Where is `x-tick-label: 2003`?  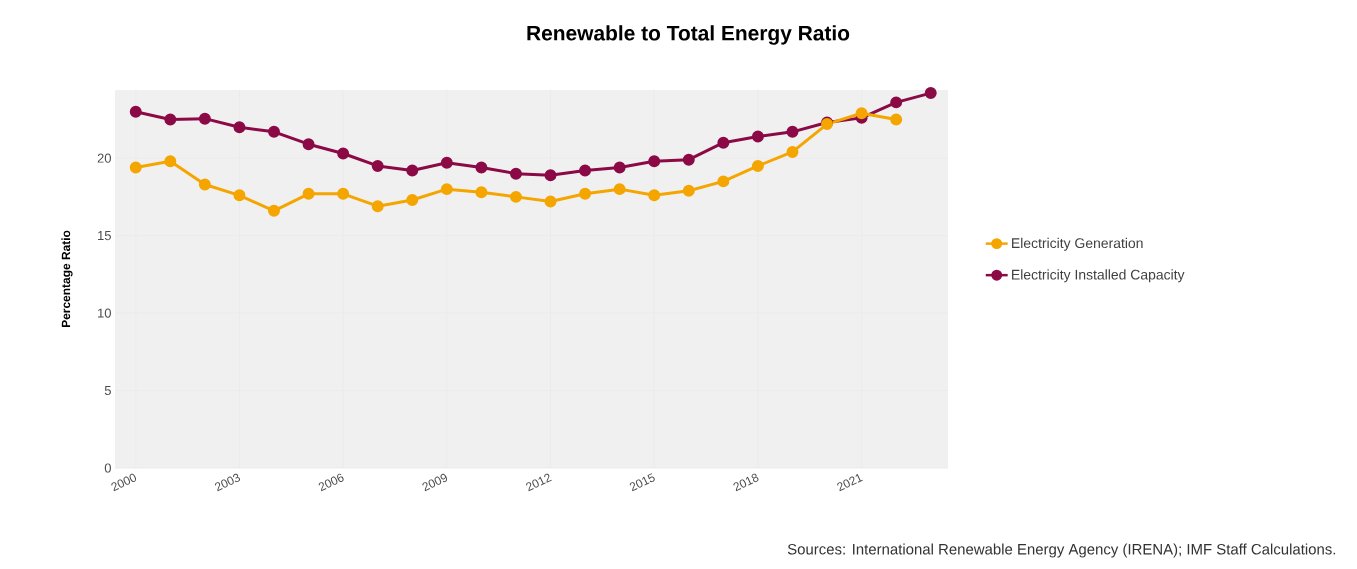
x-tick-label: 2003 is located at coordinates (227, 482).